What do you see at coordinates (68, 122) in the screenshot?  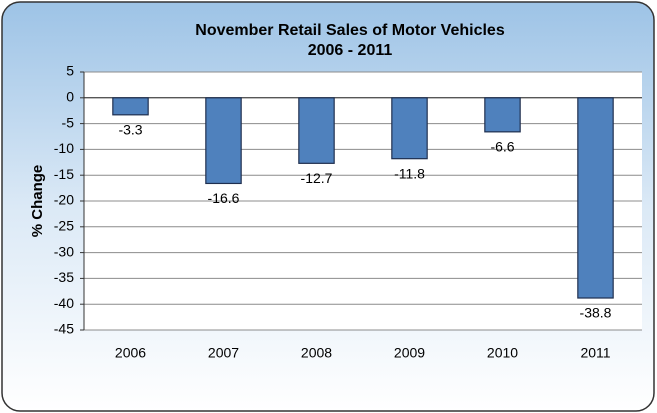 I see `y-tick-label: -5` at bounding box center [68, 122].